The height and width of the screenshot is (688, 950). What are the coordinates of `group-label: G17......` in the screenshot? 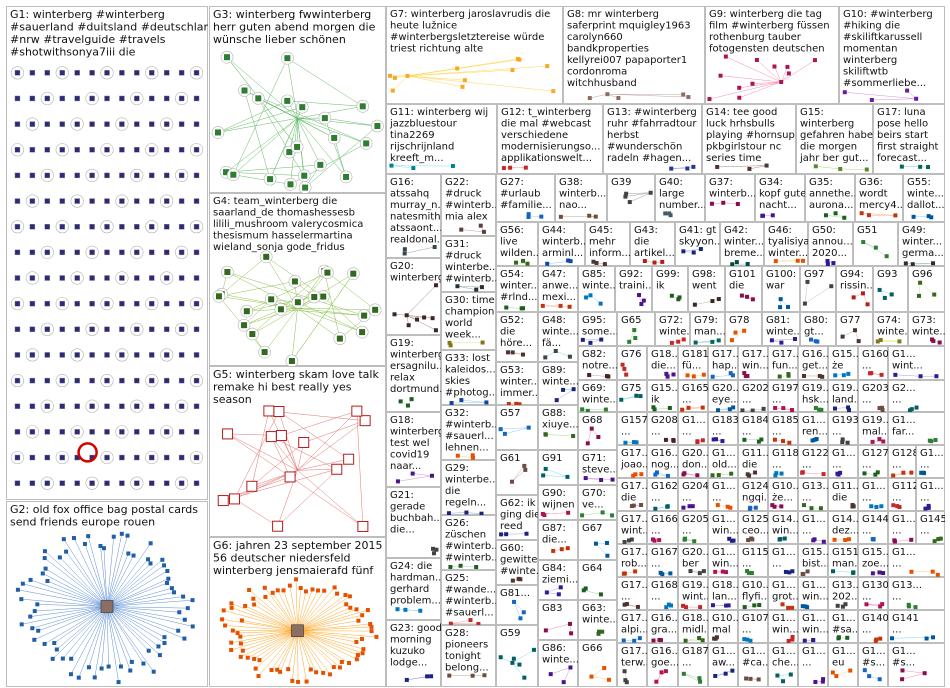 It's located at (636, 591).